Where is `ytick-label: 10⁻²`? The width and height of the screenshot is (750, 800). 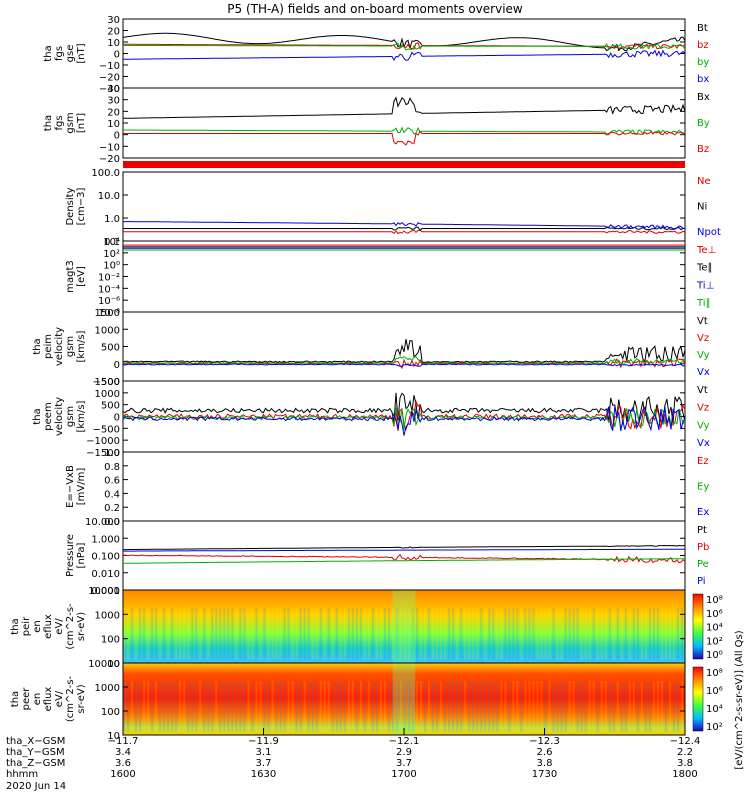 ytick-label: 10⁻² is located at coordinates (109, 278).